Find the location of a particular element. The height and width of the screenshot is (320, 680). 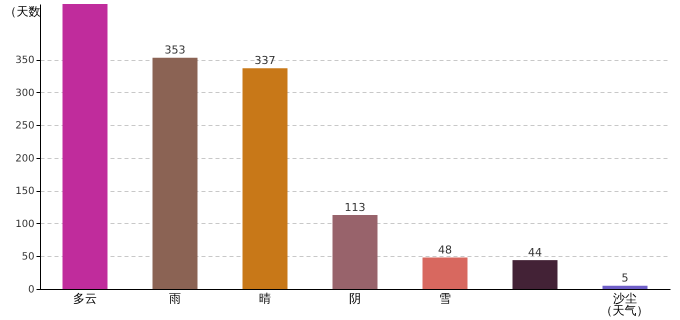

x-tick-label: 晴 is located at coordinates (265, 299).